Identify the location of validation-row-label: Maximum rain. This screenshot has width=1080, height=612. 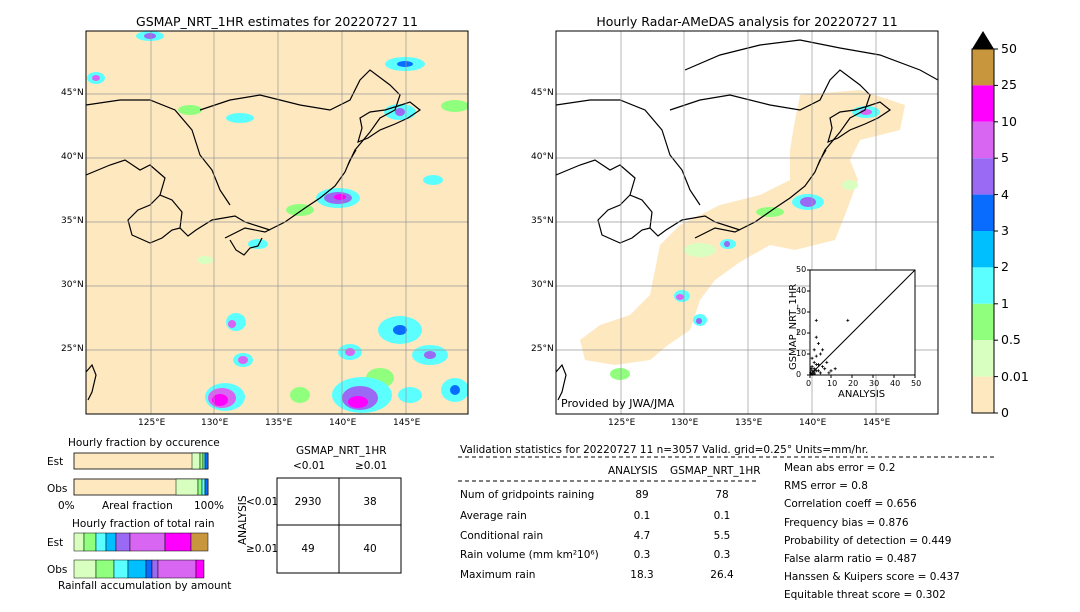
(498, 575).